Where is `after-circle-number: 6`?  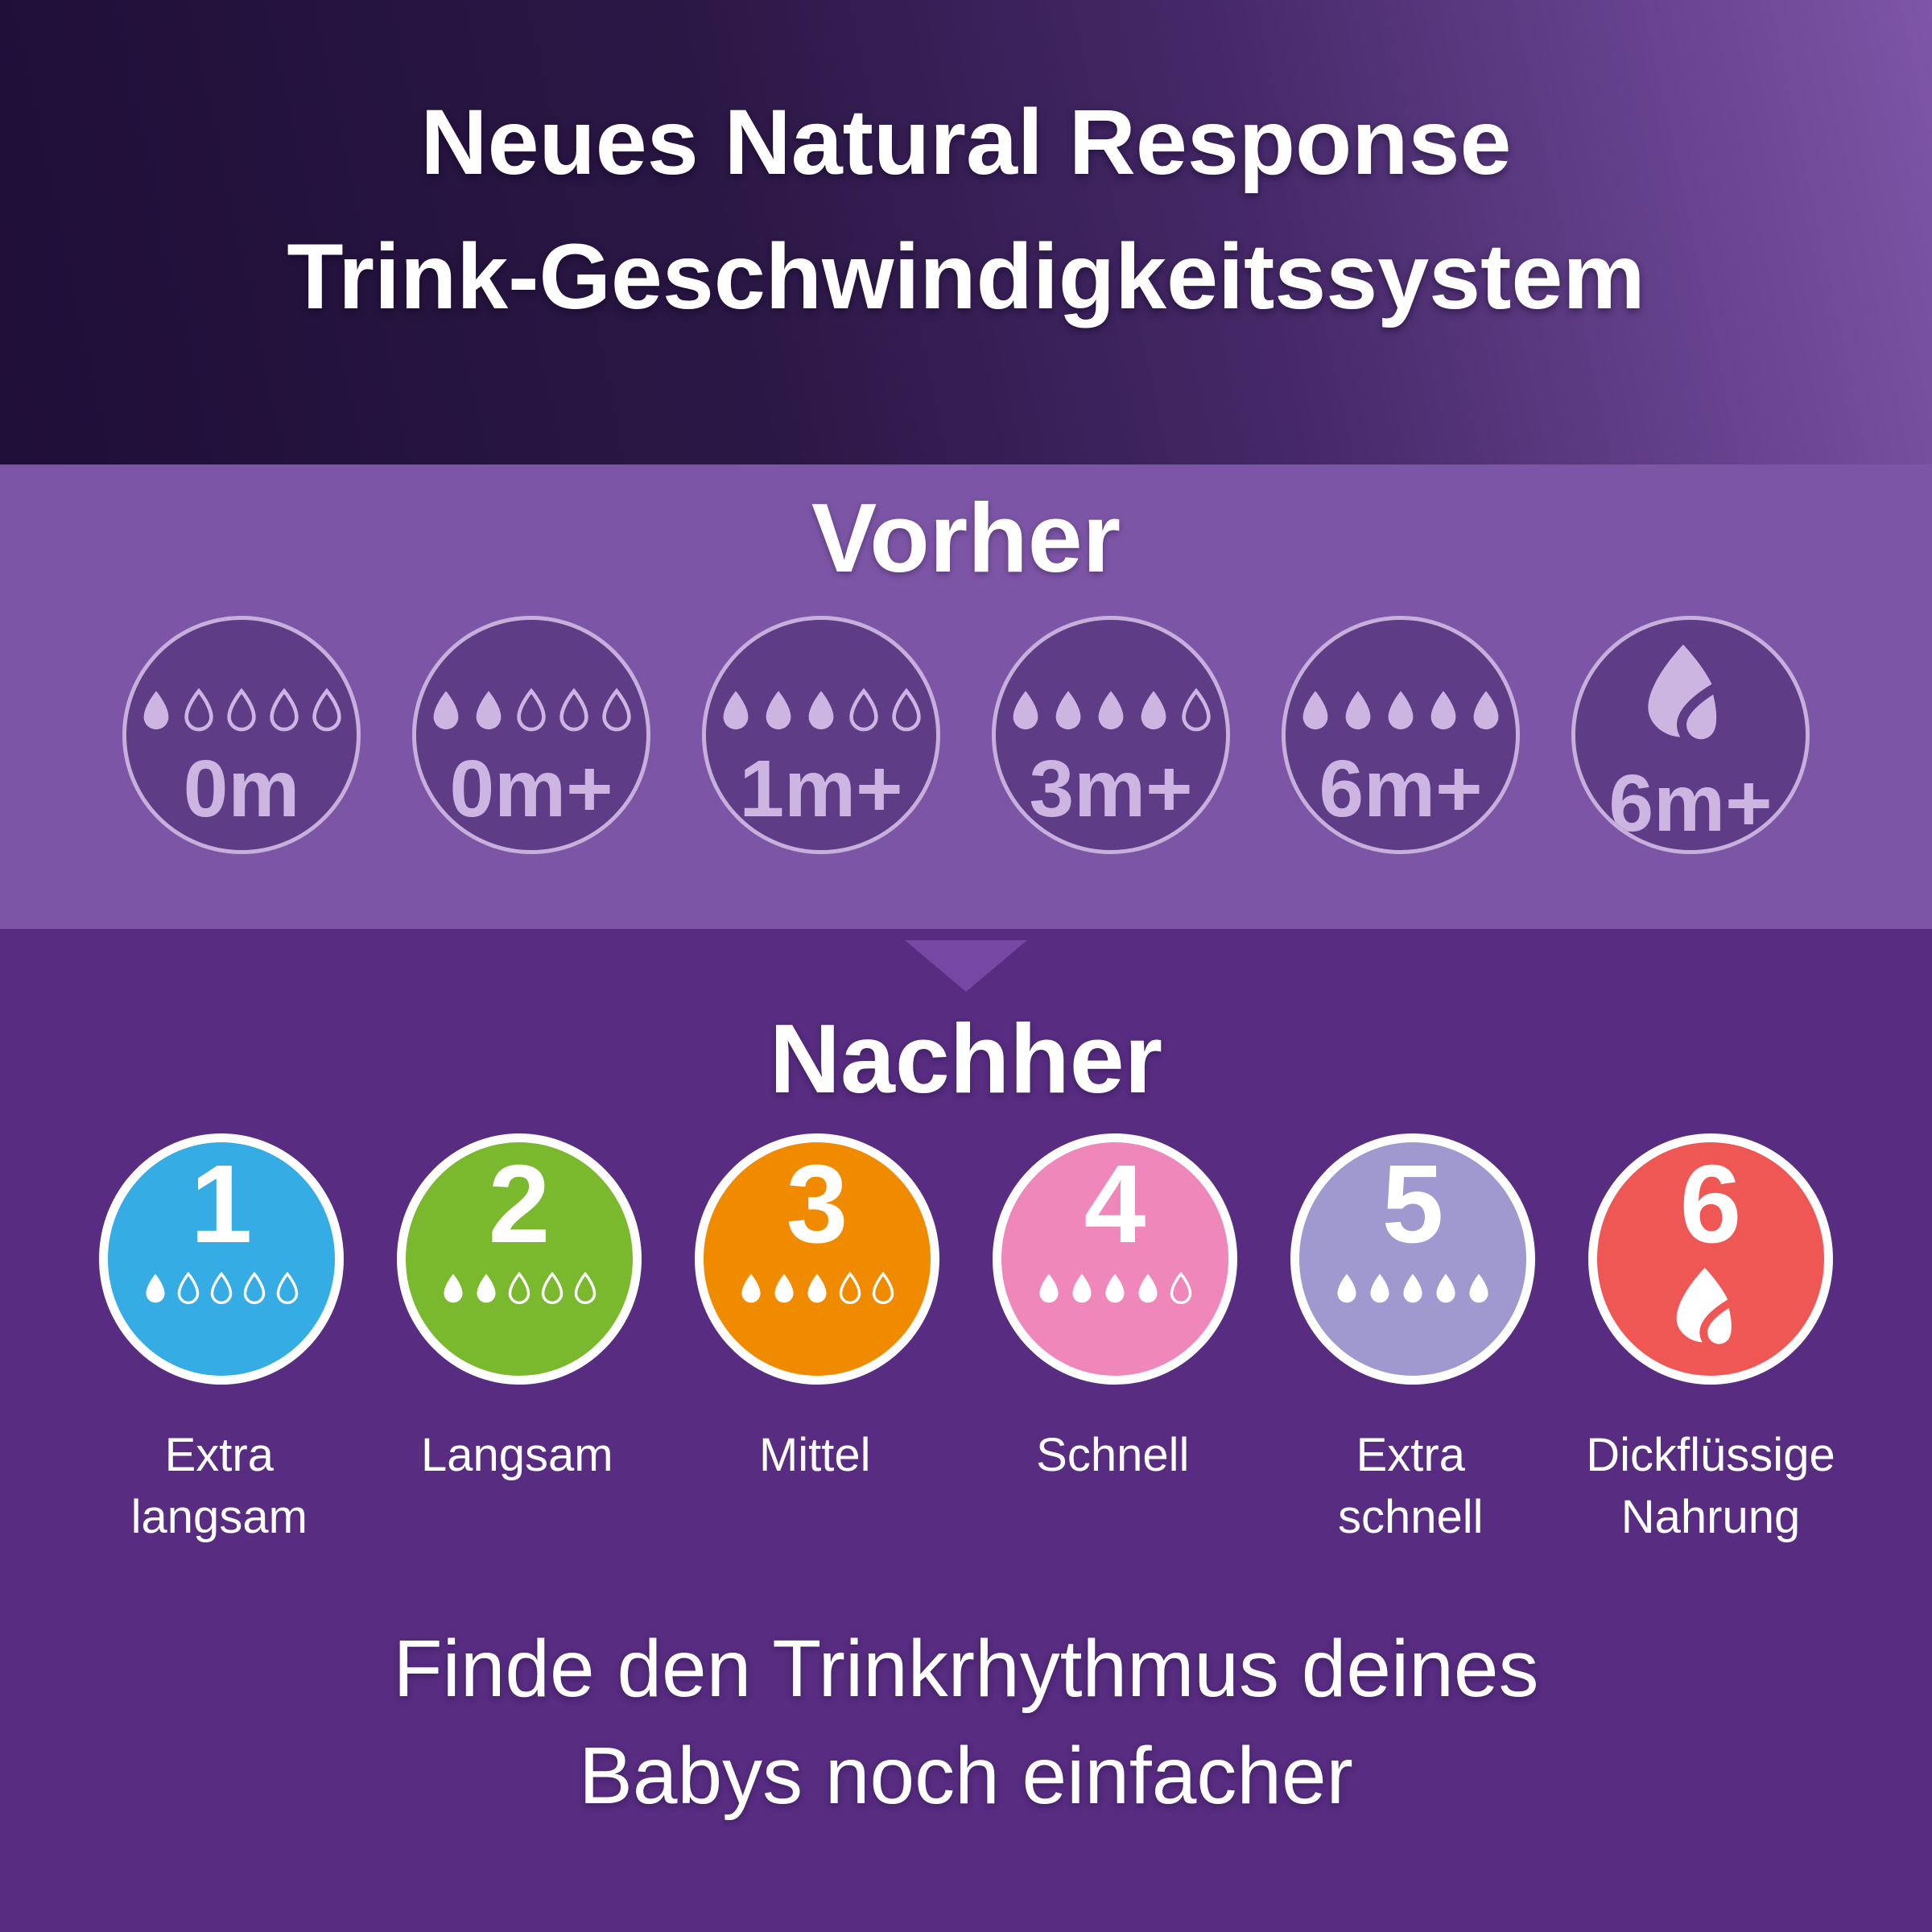
after-circle-number: 6 is located at coordinates (1710, 1204).